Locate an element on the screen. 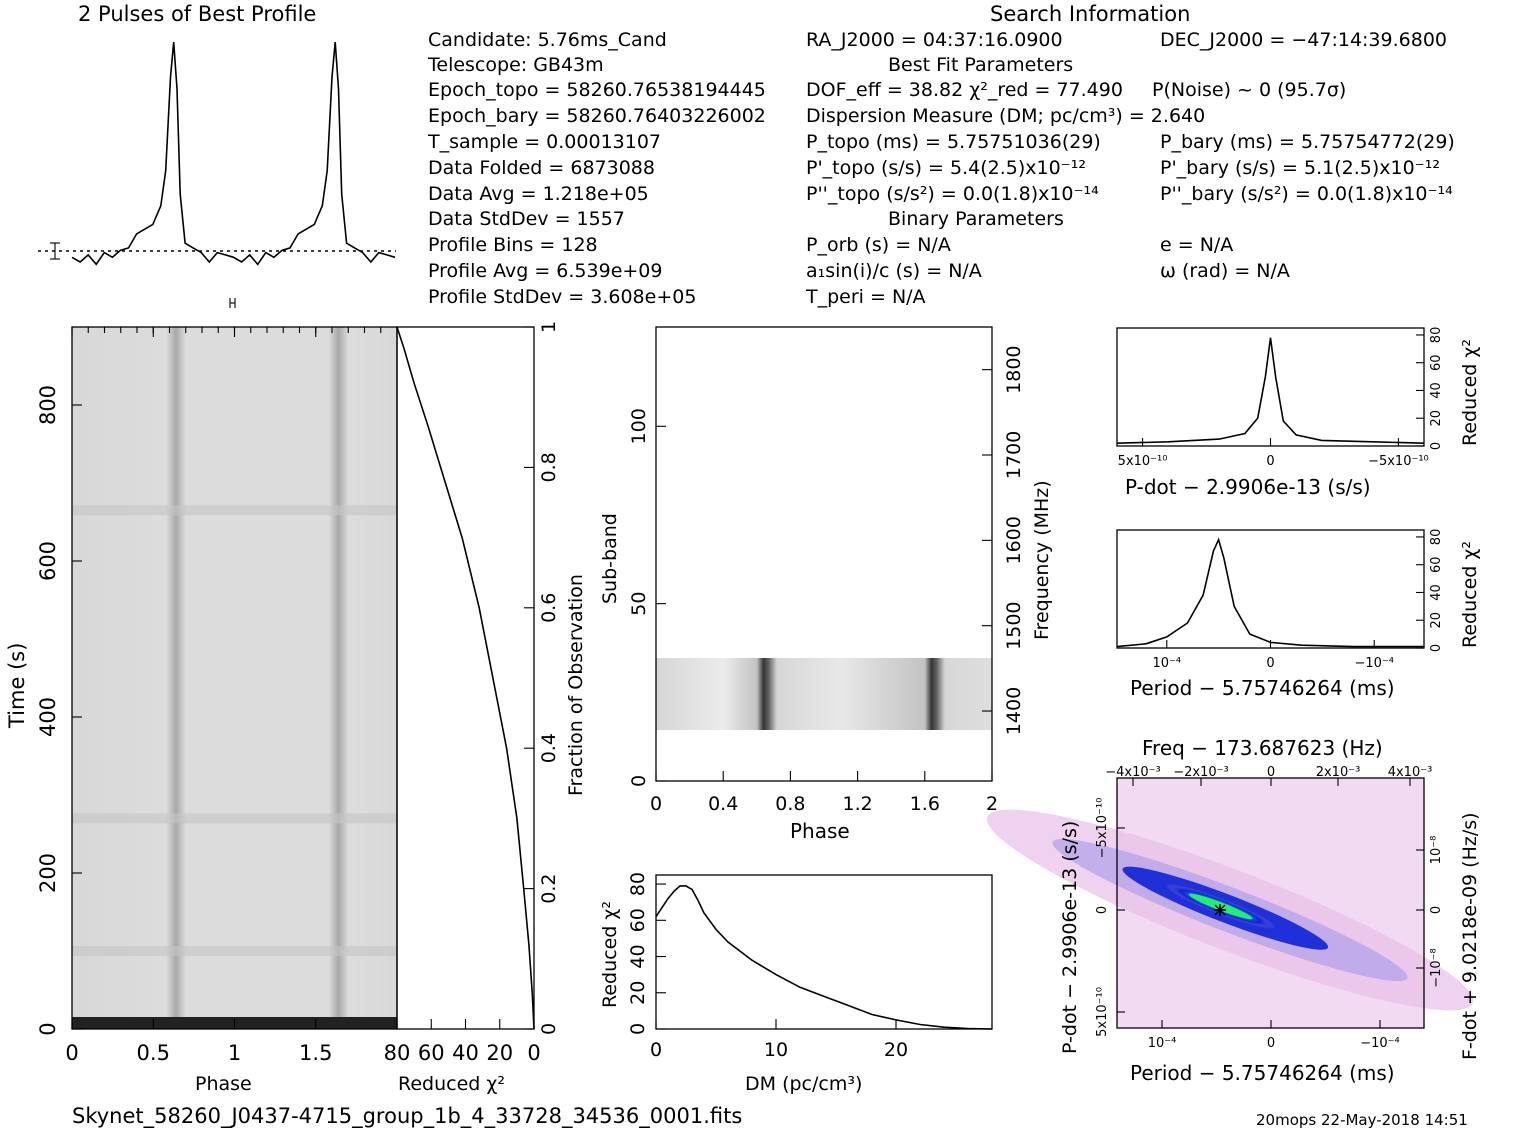 This screenshot has width=1513, height=1133. period-pdot-best-marker is located at coordinates (1220, 910).